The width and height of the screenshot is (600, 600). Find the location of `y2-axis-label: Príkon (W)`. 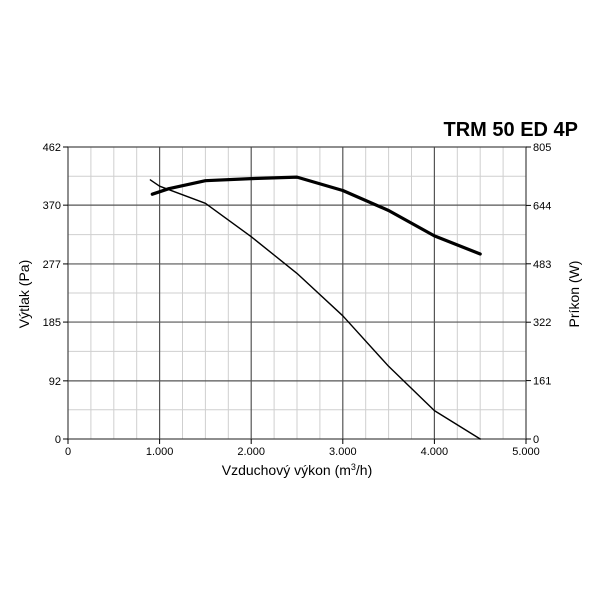

y2-axis-label: Príkon (W) is located at coordinates (574, 294).